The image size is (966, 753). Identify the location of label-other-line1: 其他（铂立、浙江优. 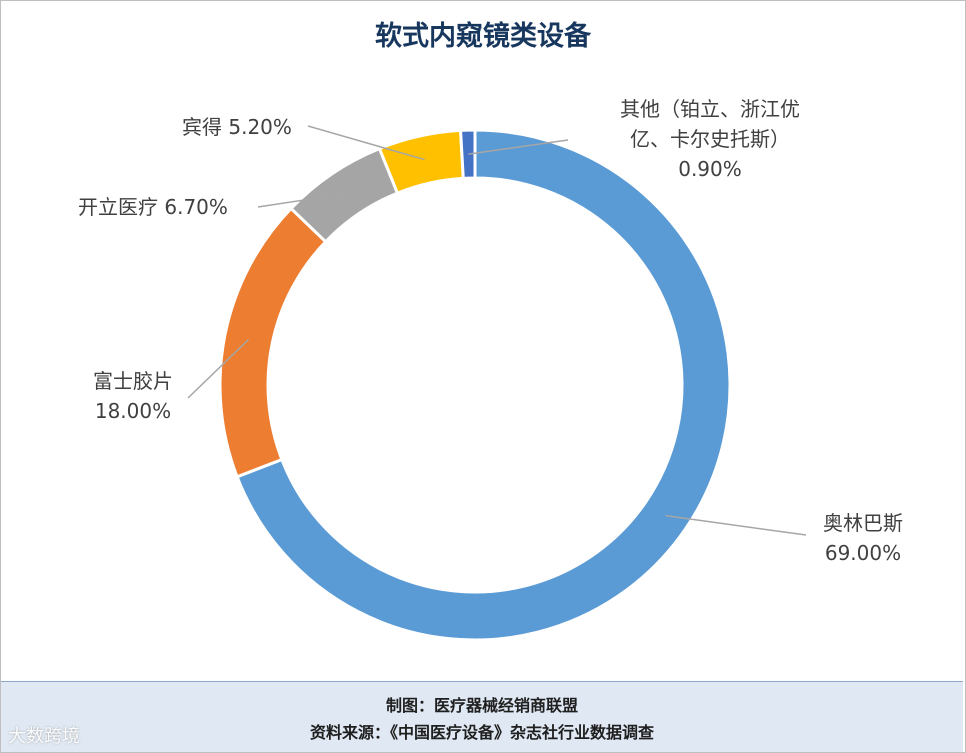
(710, 109).